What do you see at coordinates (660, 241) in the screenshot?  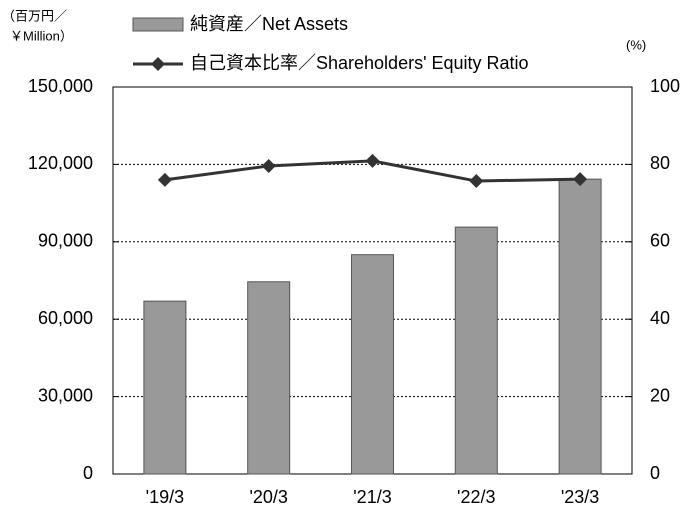 I see `y2-tick-label: 60` at bounding box center [660, 241].